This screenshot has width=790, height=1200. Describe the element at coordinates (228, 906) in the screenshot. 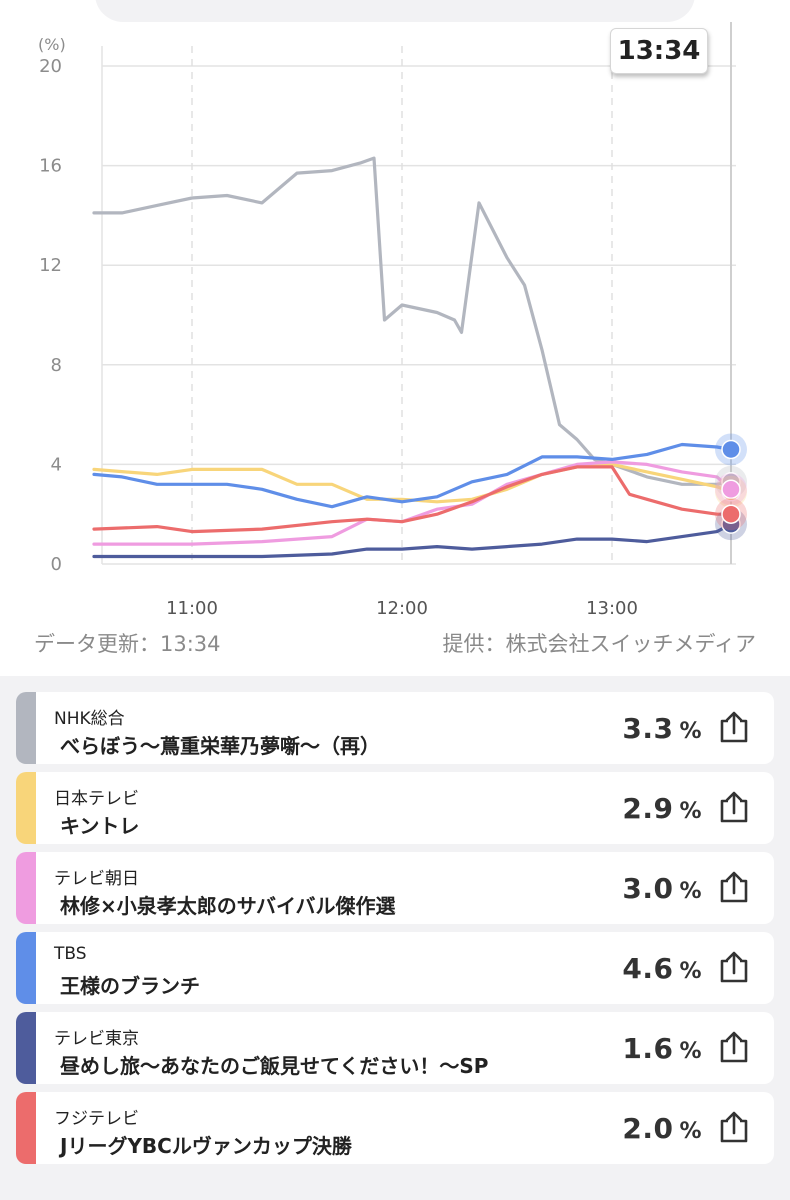

I see `program-title: 林修×小泉孝太郎のサバイバル傑作選` at that location.